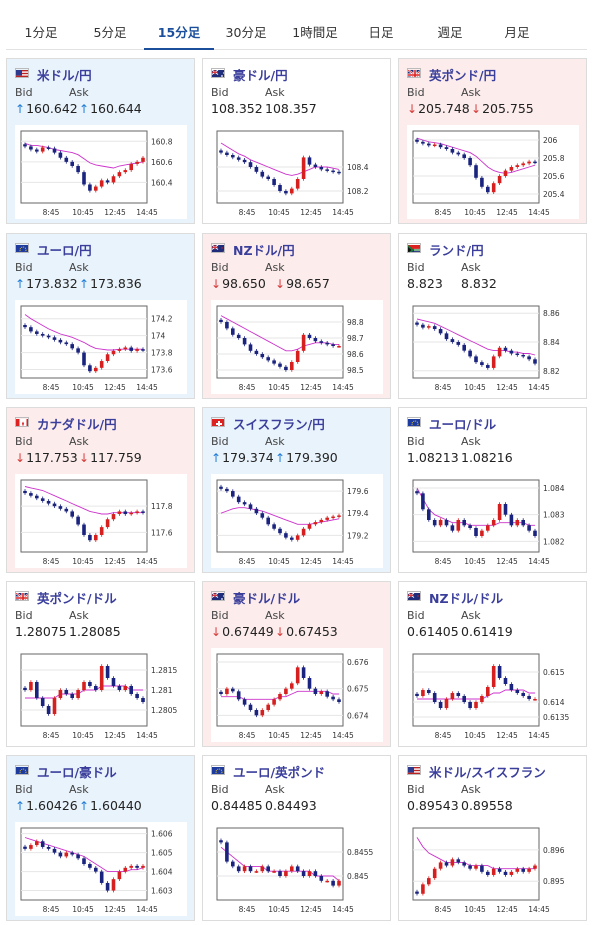 The image size is (593, 925). I want to click on currency-pair-link: 英ポンド/円, so click(463, 75).